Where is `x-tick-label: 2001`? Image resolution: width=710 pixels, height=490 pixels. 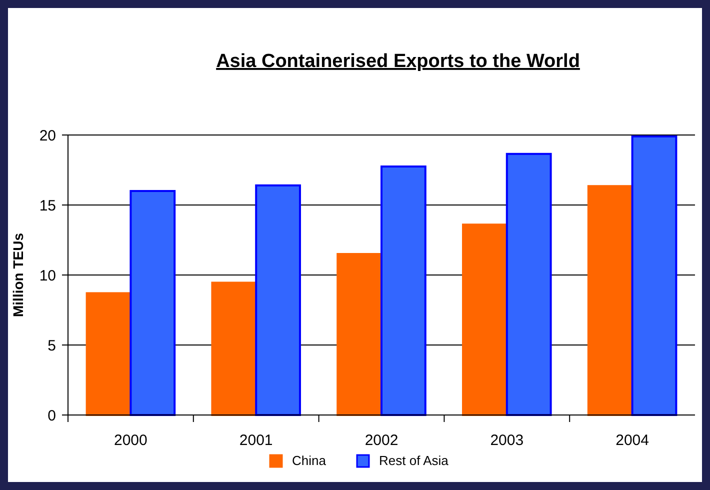 x-tick-label: 2001 is located at coordinates (256, 440).